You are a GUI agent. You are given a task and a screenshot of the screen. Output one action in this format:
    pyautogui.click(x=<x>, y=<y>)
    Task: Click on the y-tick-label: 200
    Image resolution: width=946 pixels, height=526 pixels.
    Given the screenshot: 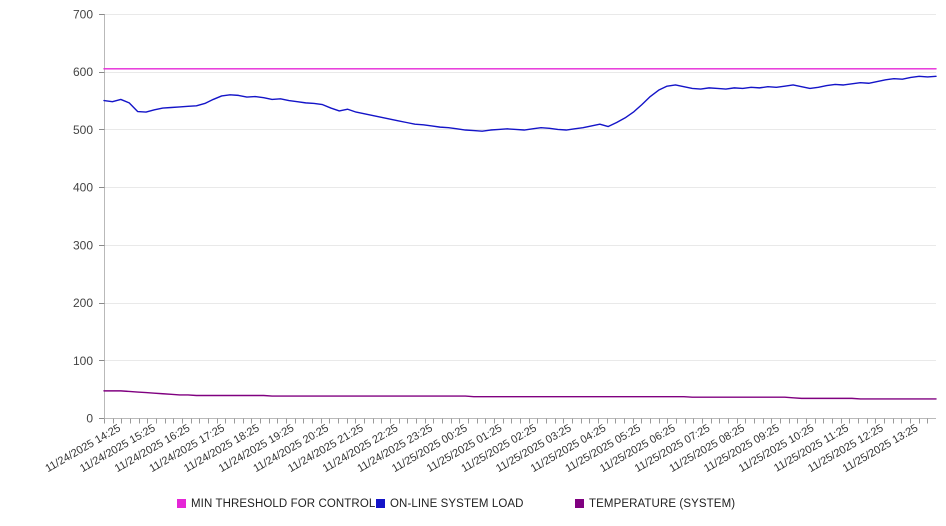 What is the action you would take?
    pyautogui.click(x=83, y=303)
    